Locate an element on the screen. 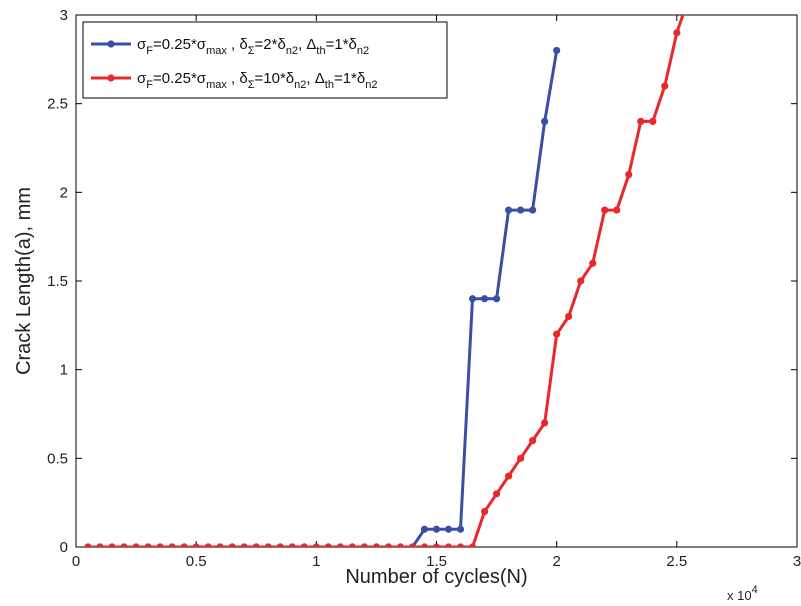  y-tick-label: 2.5 is located at coordinates (57, 104).